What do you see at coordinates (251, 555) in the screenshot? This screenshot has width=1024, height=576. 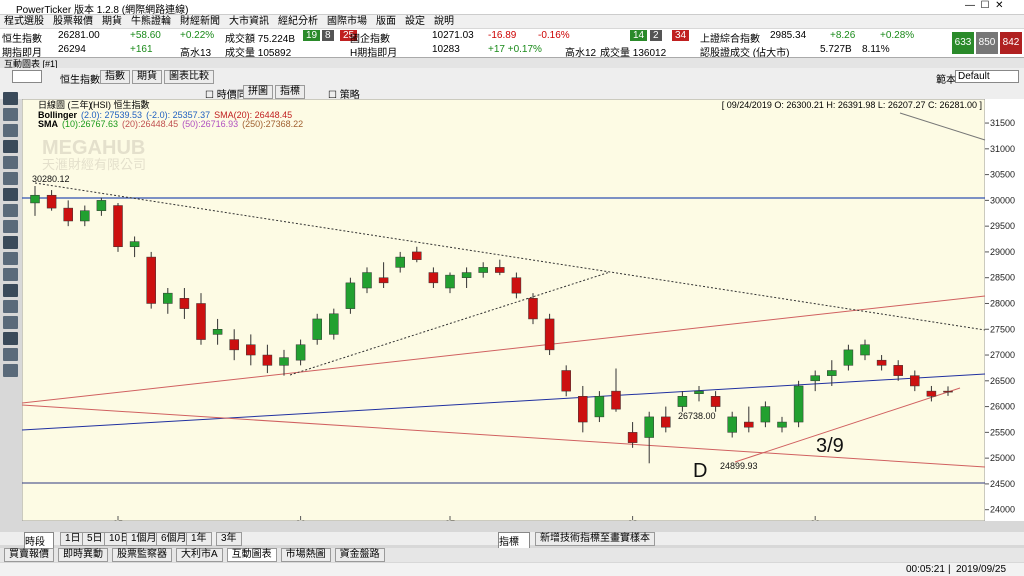 I see `tab: 互動圖表` at bounding box center [251, 555].